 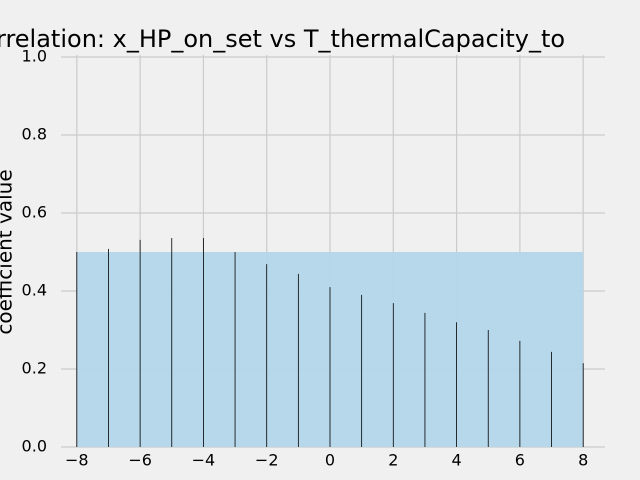 What do you see at coordinates (140, 460) in the screenshot?
I see `x-tick-label: −6` at bounding box center [140, 460].